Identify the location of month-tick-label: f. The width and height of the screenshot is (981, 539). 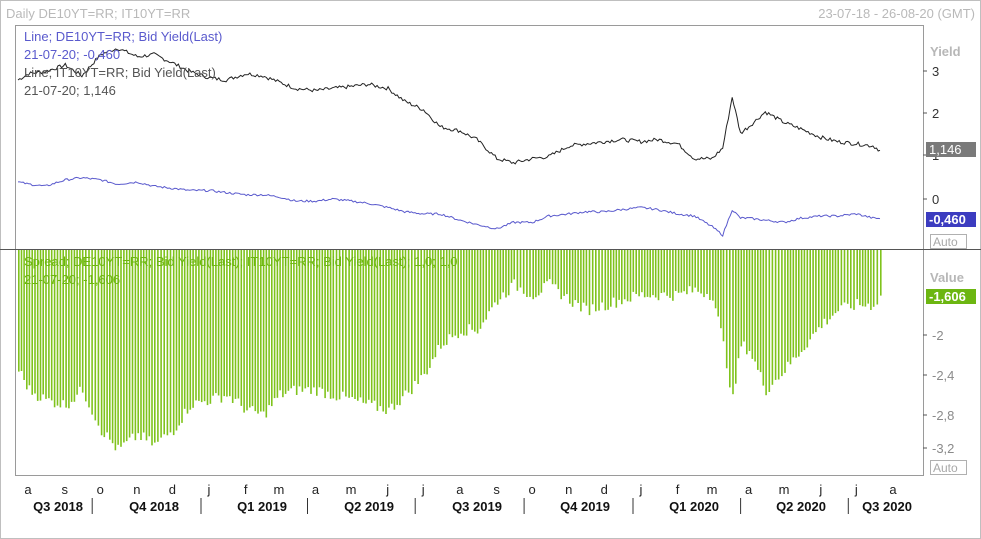
(678, 489).